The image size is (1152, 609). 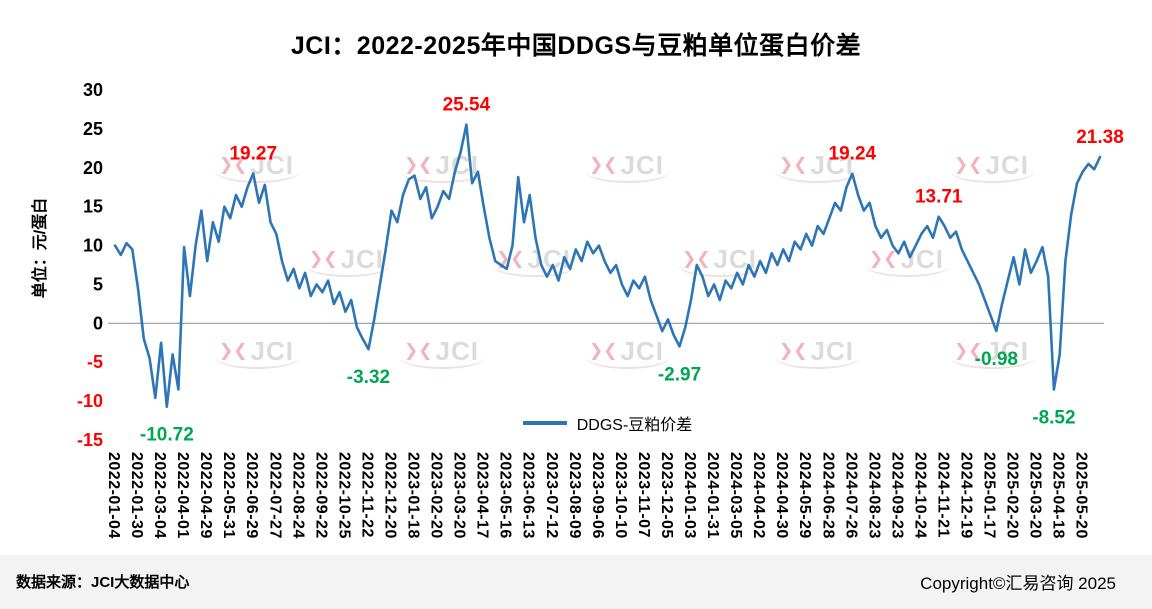 What do you see at coordinates (620, 495) in the screenshot?
I see `x-tick-label: 2023-10-10` at bounding box center [620, 495].